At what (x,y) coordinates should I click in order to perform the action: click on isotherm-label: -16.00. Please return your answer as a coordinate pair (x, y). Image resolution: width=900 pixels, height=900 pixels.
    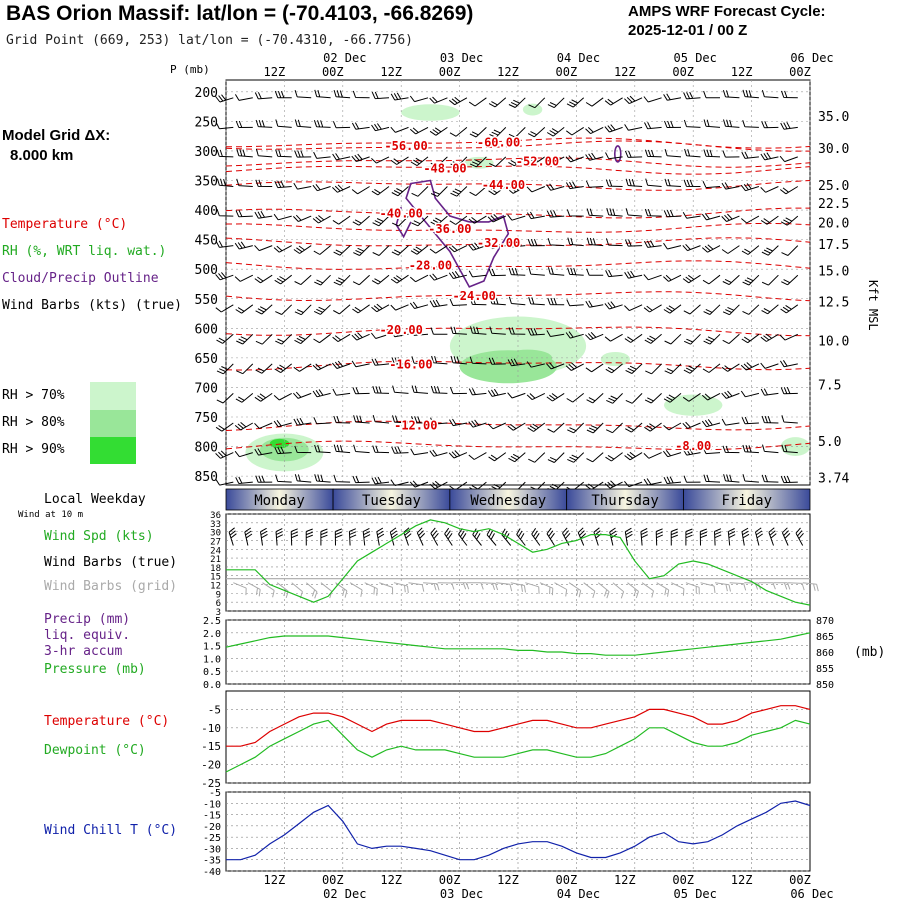
    Looking at the image, I should click on (410, 364).